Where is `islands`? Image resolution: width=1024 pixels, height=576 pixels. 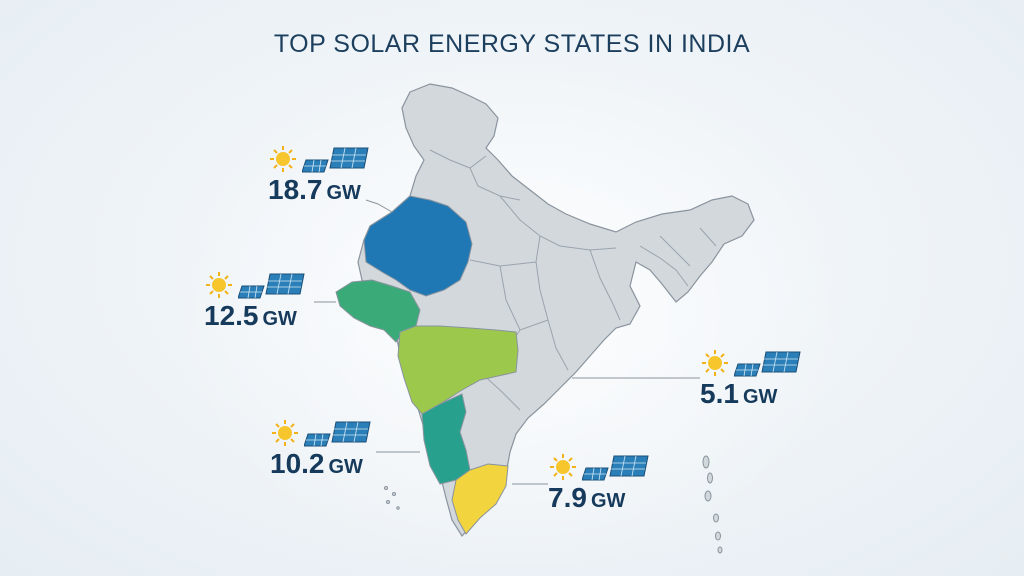
islands is located at coordinates (553, 504).